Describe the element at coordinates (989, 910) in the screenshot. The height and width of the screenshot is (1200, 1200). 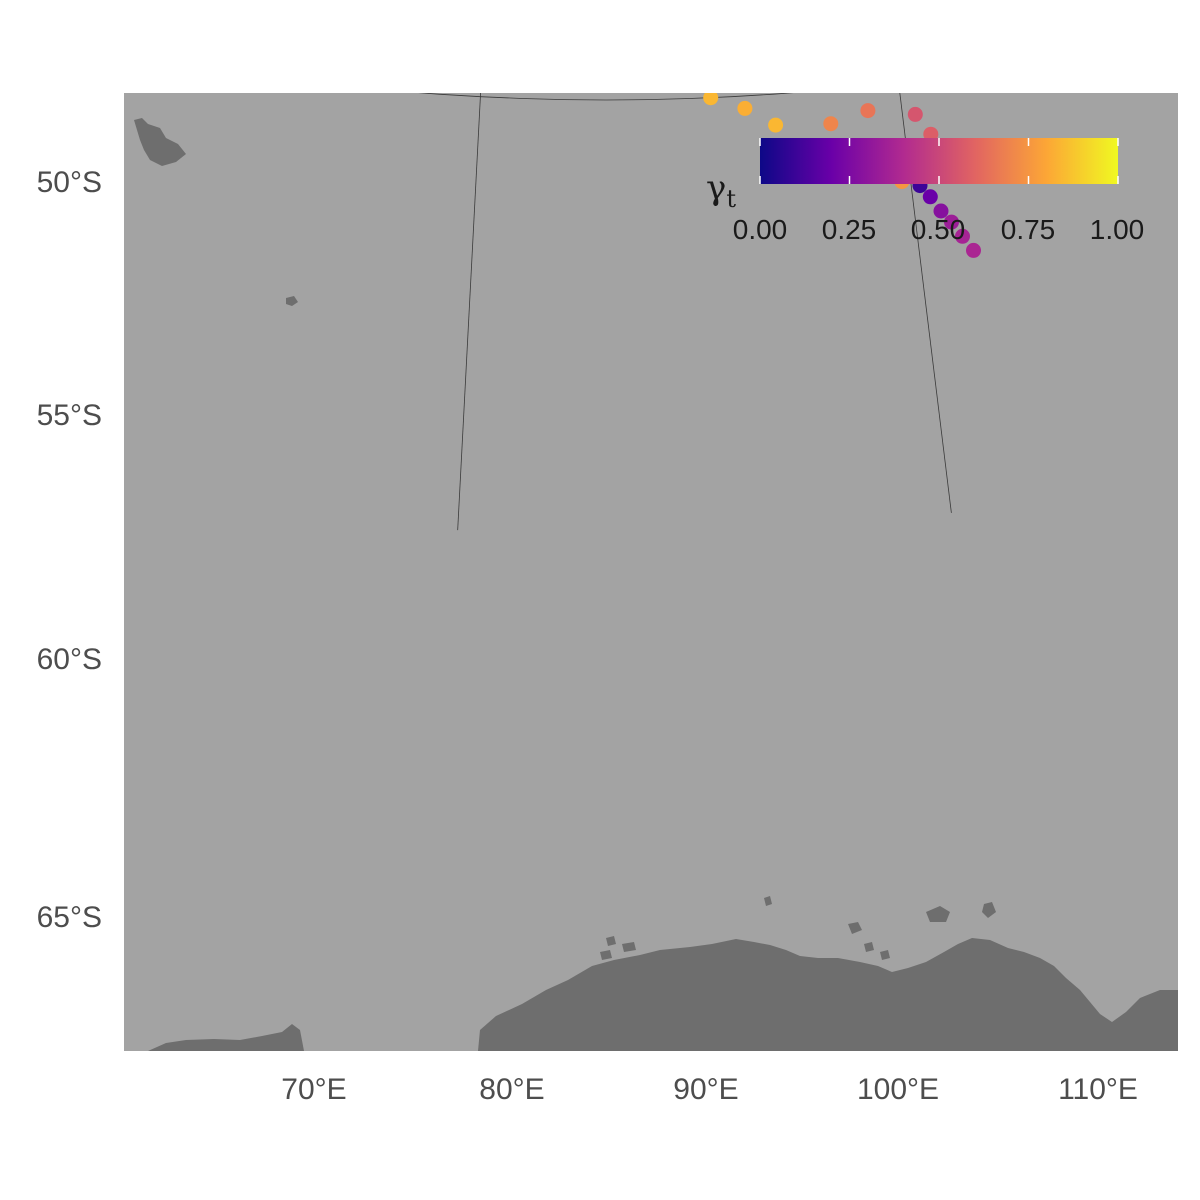
I see `land-island-small-east` at that location.